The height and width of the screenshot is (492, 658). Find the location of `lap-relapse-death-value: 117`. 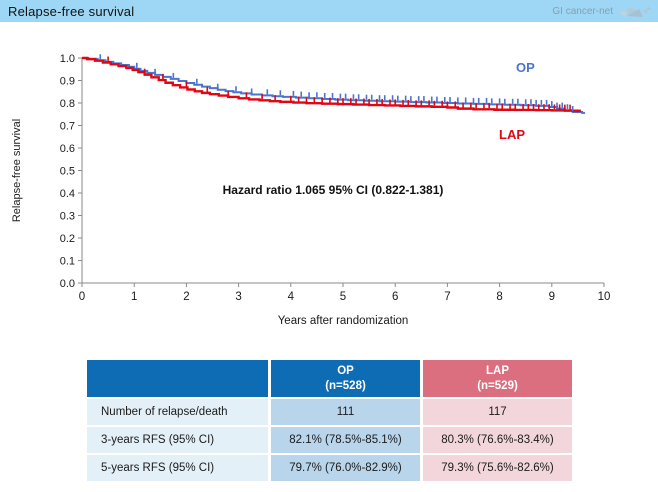

lap-relapse-death-value: 117 is located at coordinates (497, 412).